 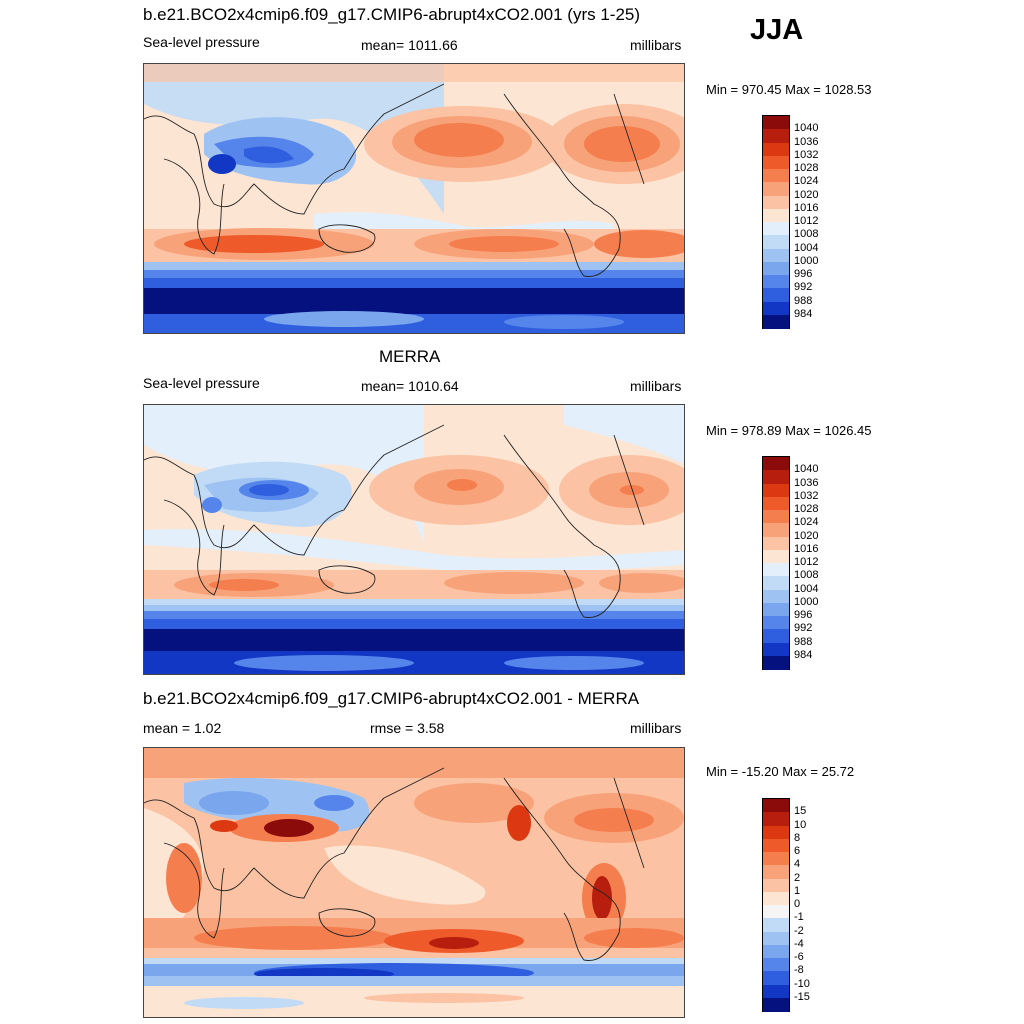 I want to click on colorbar-diff-tick-label: 6, so click(x=797, y=851).